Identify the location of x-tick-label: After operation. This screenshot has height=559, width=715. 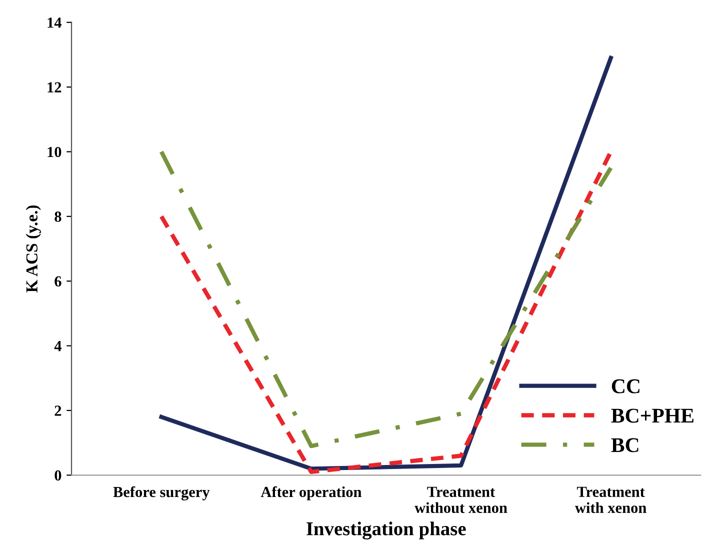
(311, 493).